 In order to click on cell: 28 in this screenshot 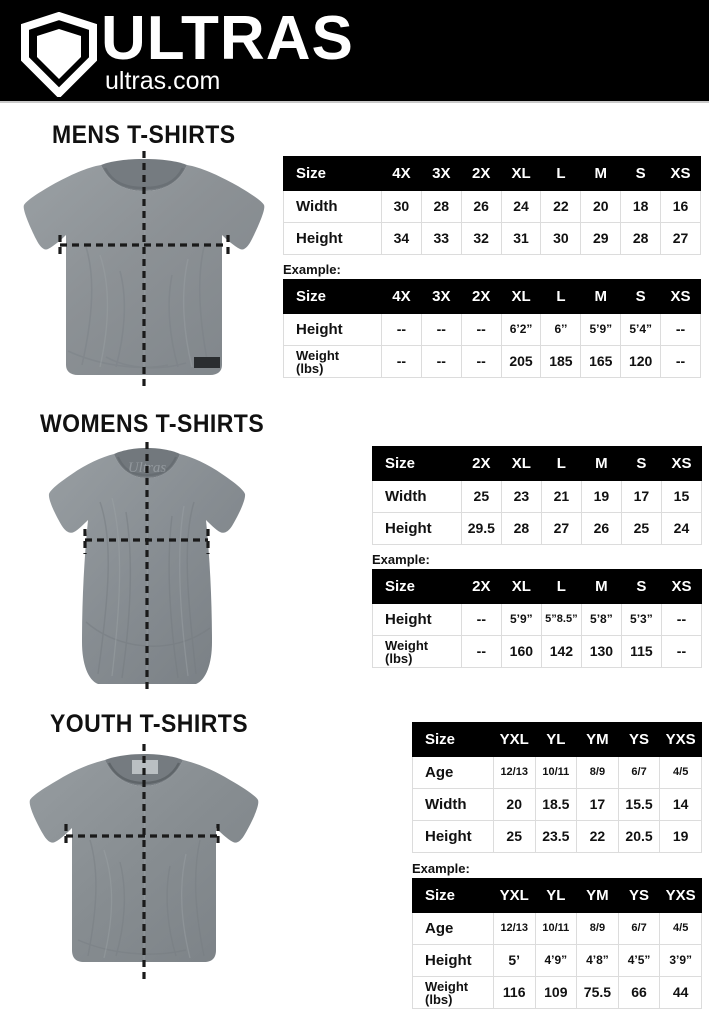, I will do `click(441, 206)`.